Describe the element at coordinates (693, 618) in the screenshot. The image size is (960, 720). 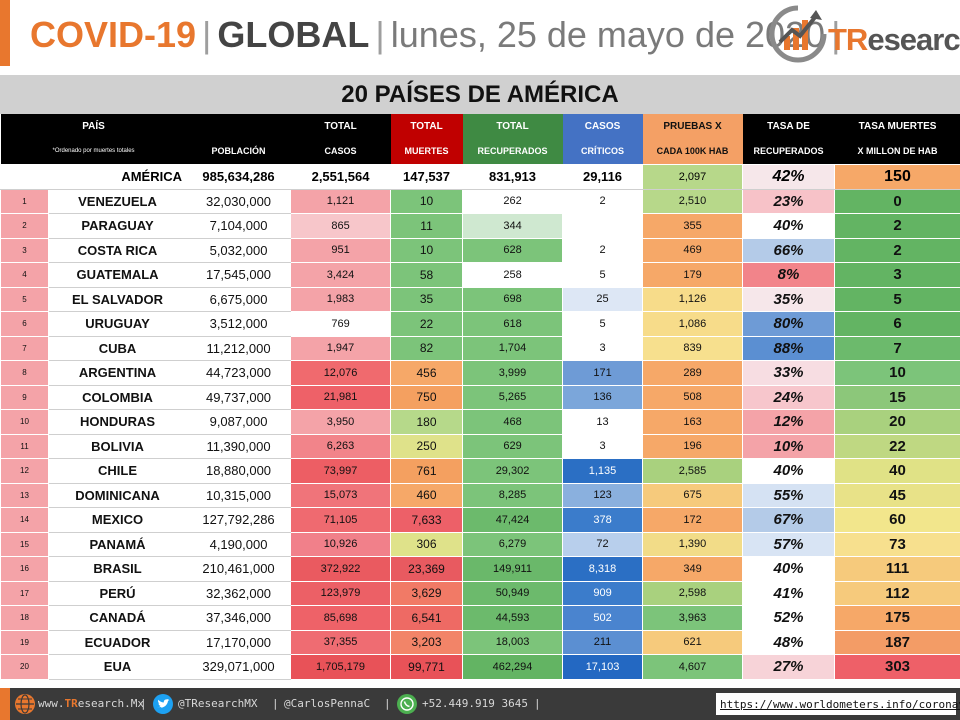
I see `row-pruebas: 3,963` at that location.